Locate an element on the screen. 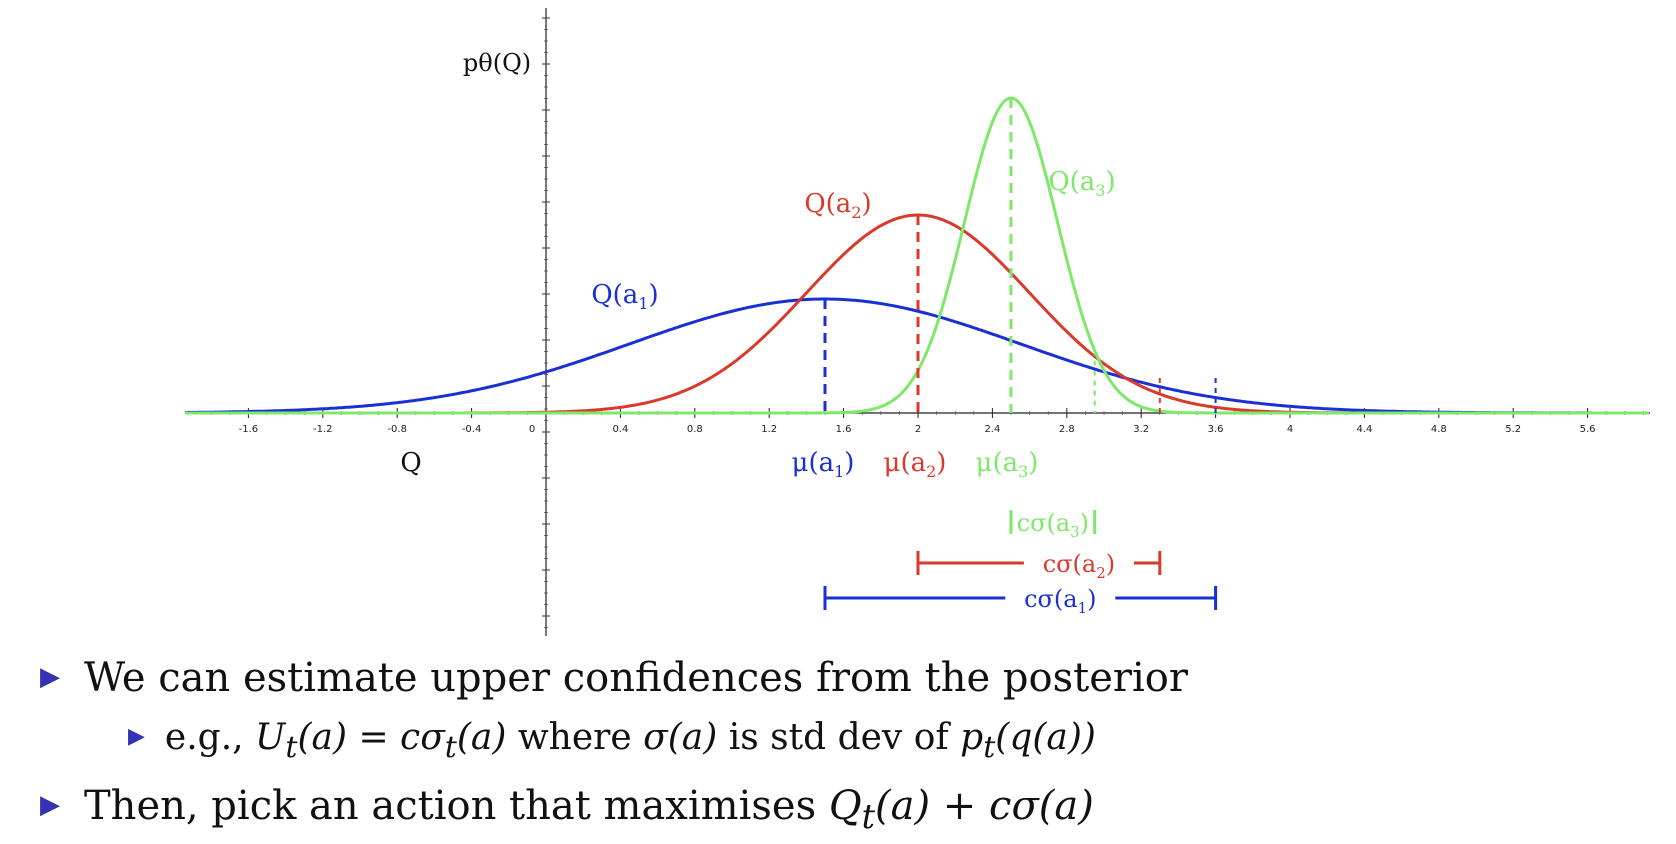  x-tick-label: -0.8 is located at coordinates (397, 429).